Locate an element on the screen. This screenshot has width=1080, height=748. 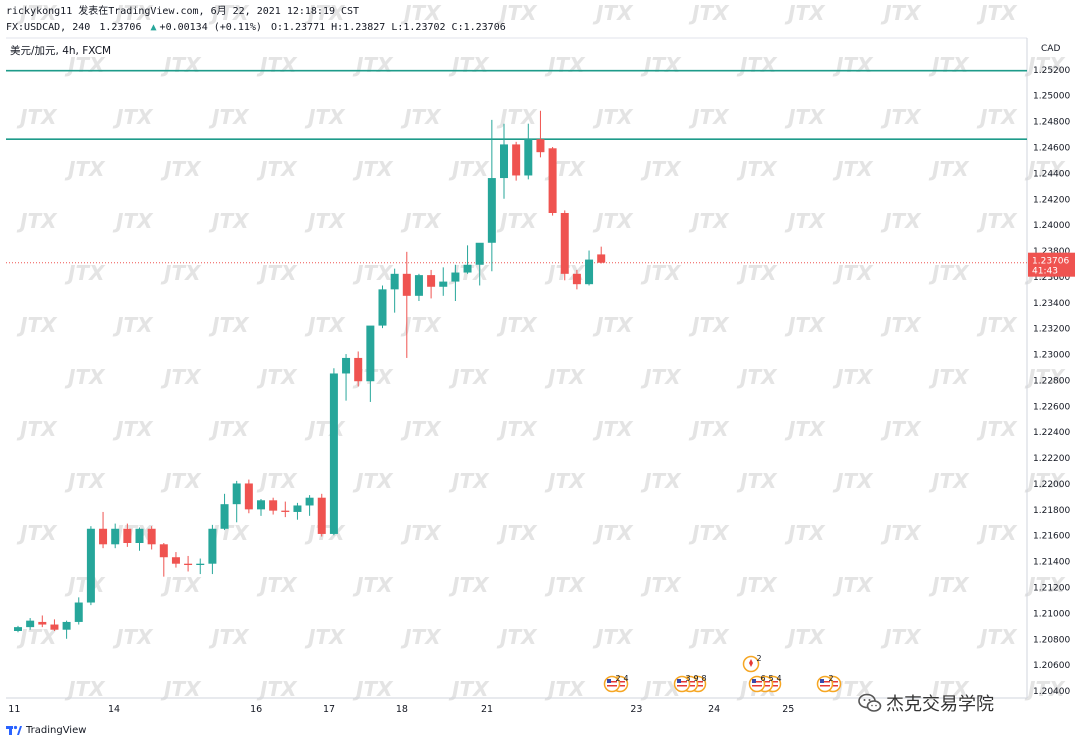
price-tick-label: 1.23800 is located at coordinates (1051, 252).